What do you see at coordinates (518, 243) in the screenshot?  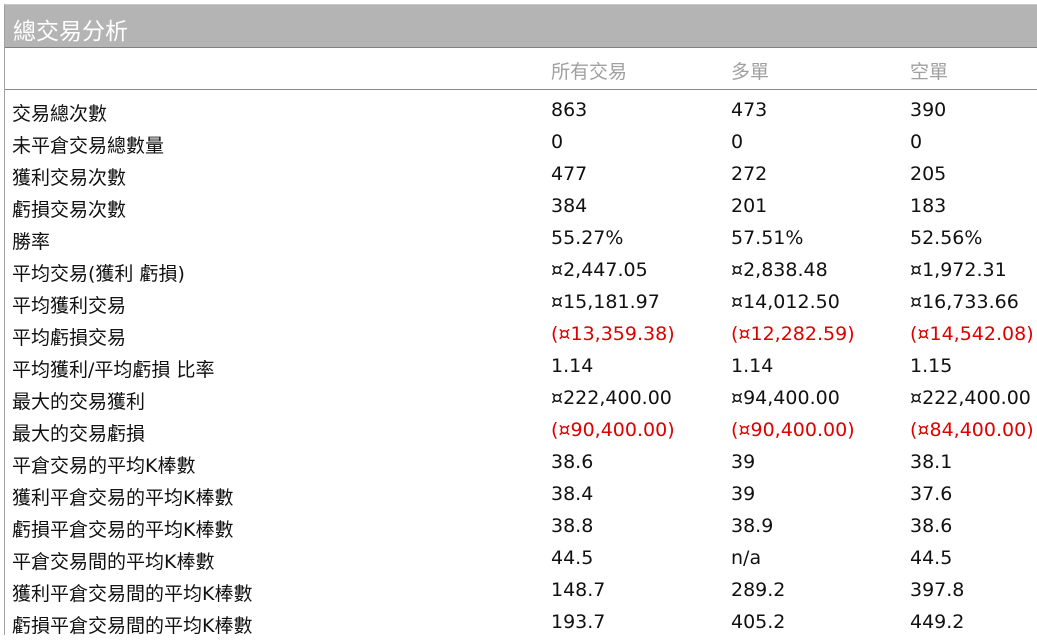 I see `table-row: 勝率 55.27% 57.51% 52.56%` at bounding box center [518, 243].